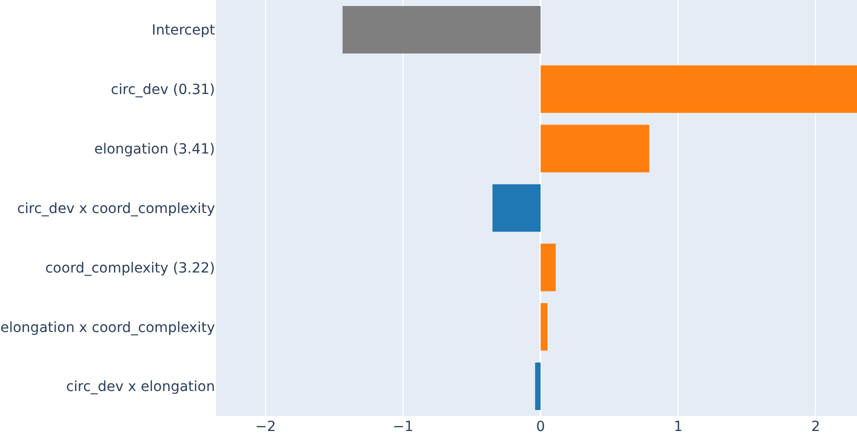 The height and width of the screenshot is (446, 857). What do you see at coordinates (265, 427) in the screenshot?
I see `x-tick-label: −2` at bounding box center [265, 427].